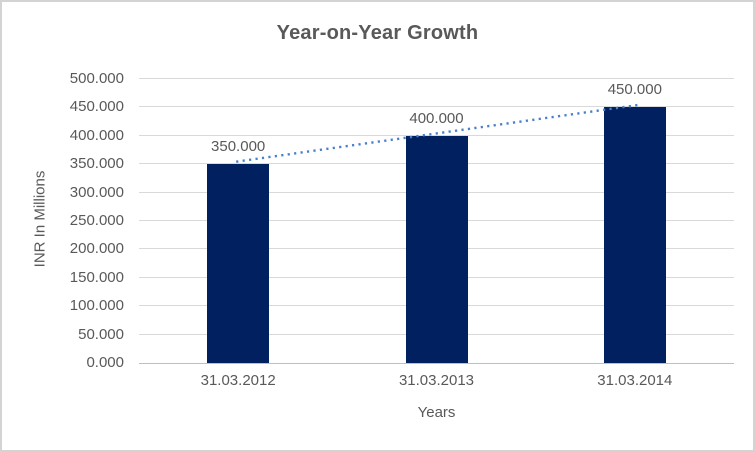  What do you see at coordinates (238, 147) in the screenshot?
I see `data-label: 350.000` at bounding box center [238, 147].